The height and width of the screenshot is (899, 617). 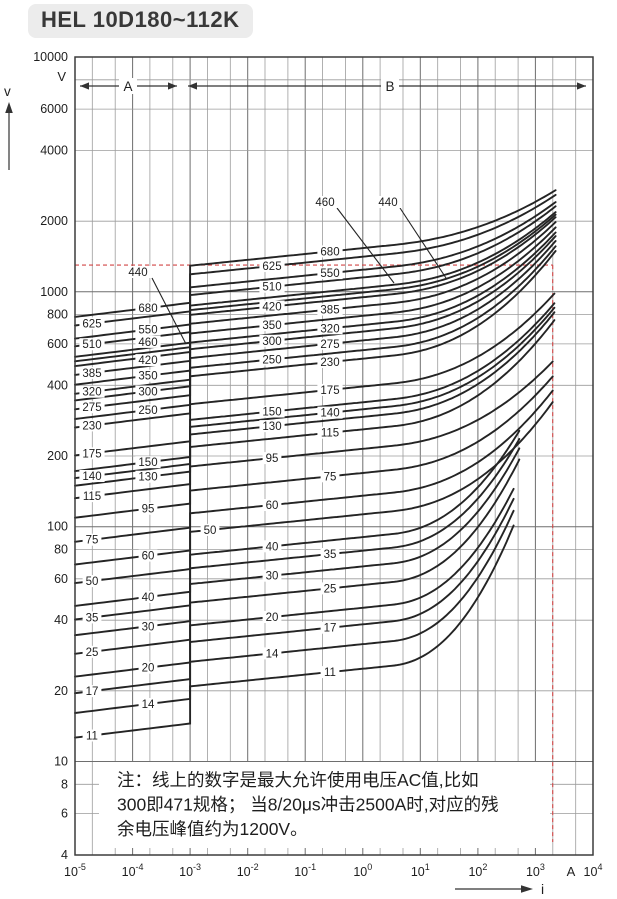 I want to click on curve-label-a-385-bg, so click(x=92, y=372).